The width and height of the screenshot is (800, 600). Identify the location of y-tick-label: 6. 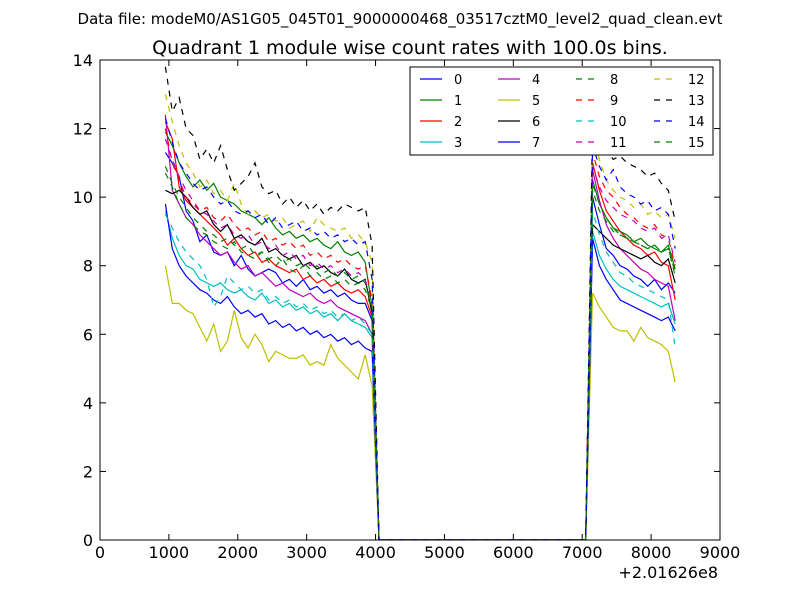
(88, 334).